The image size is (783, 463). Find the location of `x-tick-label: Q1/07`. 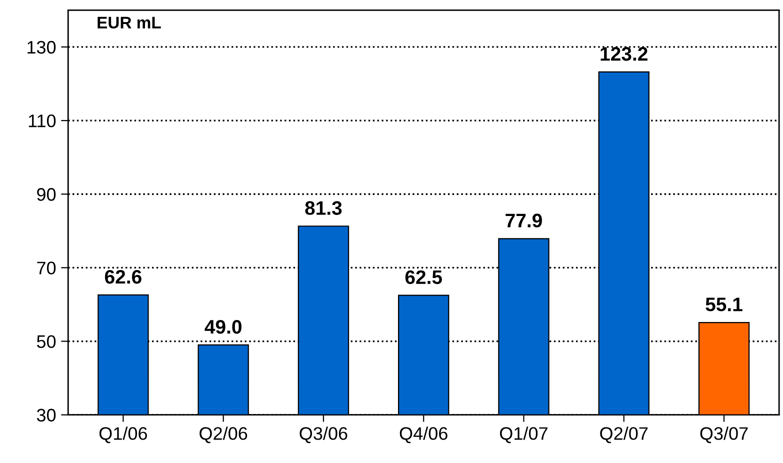

x-tick-label: Q1/07 is located at coordinates (524, 435).